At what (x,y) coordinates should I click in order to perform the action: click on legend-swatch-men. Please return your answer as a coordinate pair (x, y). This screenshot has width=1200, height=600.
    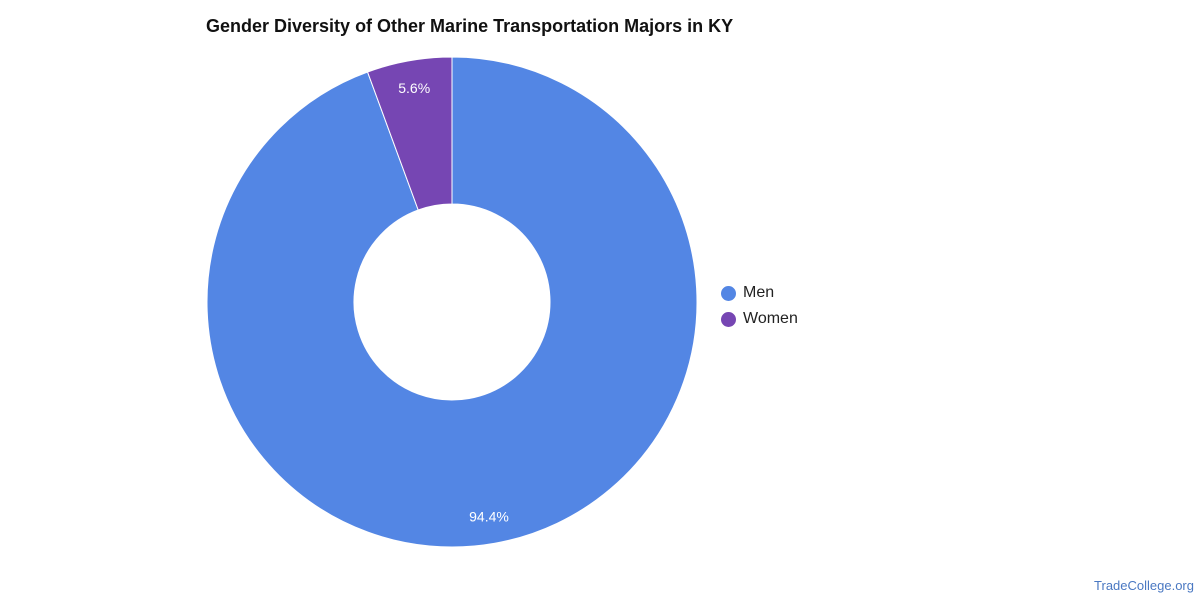
    Looking at the image, I should click on (728, 293).